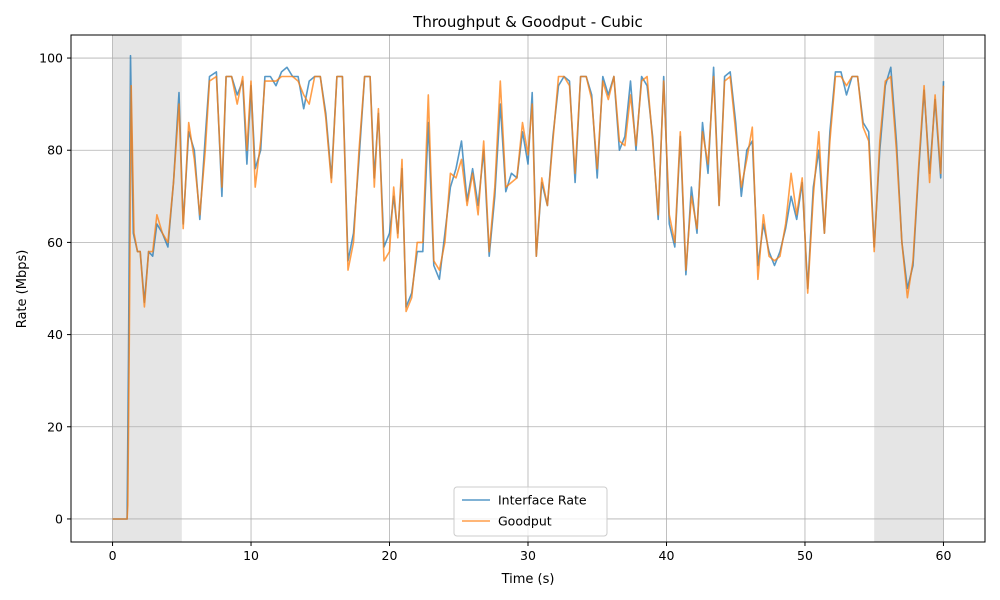 This screenshot has height=600, width=1000. What do you see at coordinates (527, 22) in the screenshot?
I see `chart-title: Throughput & Goodput - Cubic` at bounding box center [527, 22].